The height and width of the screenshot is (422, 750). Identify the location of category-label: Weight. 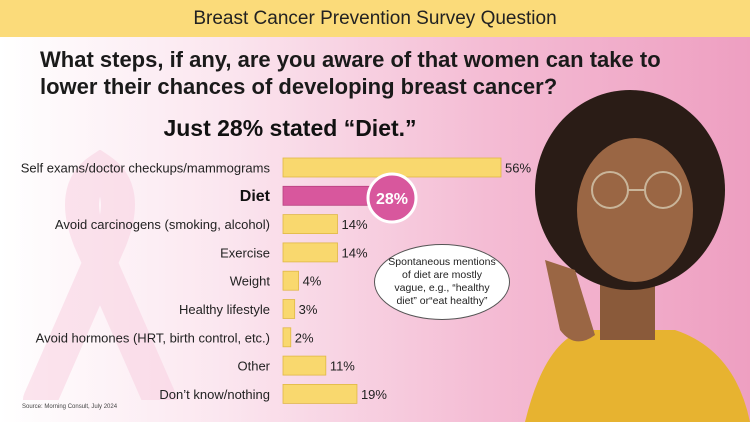
(250, 281).